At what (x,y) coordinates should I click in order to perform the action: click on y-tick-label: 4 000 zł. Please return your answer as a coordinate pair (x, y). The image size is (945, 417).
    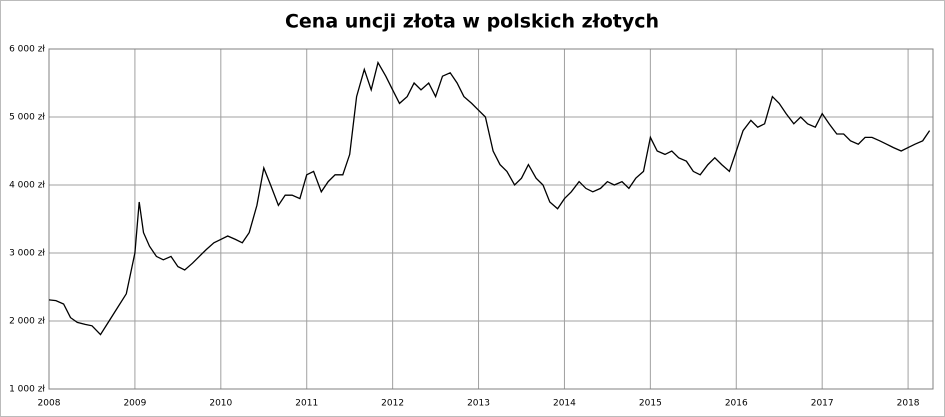
    Looking at the image, I should click on (27, 186).